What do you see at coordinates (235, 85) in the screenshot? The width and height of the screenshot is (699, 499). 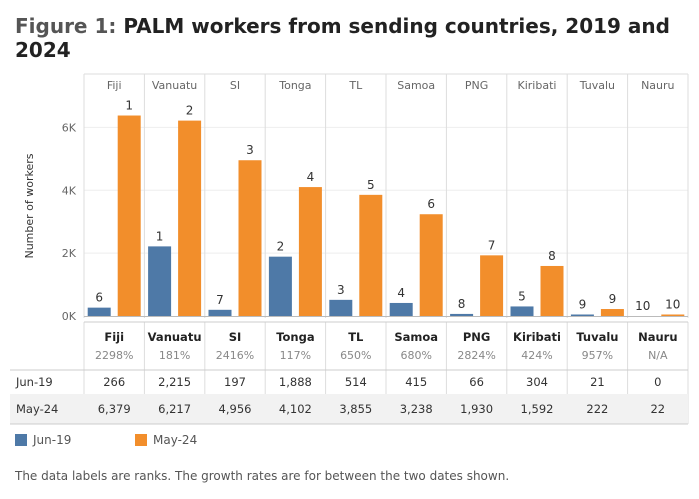 I see `column-header: SI` at bounding box center [235, 85].